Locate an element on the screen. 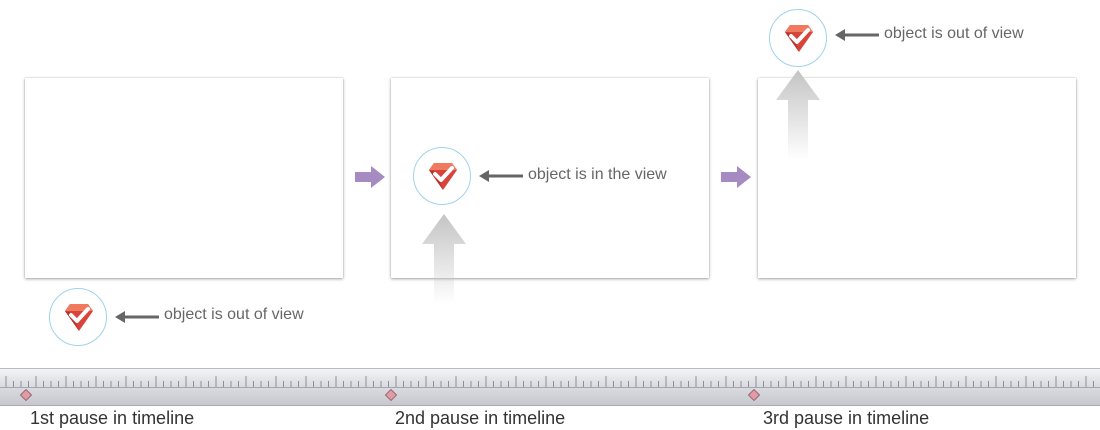 The height and width of the screenshot is (430, 1100). timeline-ticks is located at coordinates (550, 382).